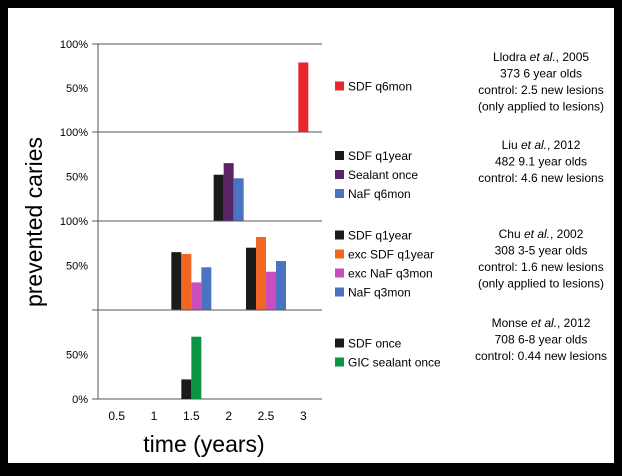 This screenshot has height=476, width=622. What do you see at coordinates (541, 74) in the screenshot?
I see `study-line: 373 6 year olds` at bounding box center [541, 74].